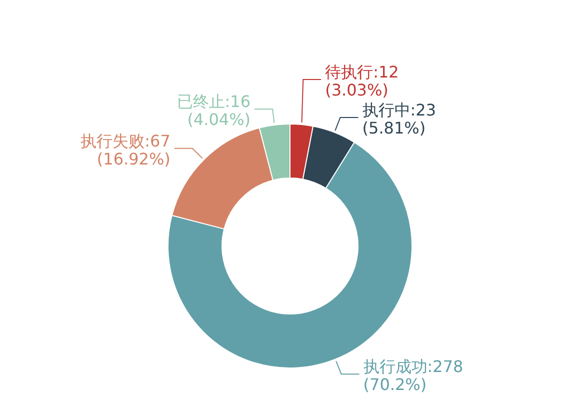  What do you see at coordinates (395, 384) in the screenshot?
I see `data-label: (70.2%)` at bounding box center [395, 384].